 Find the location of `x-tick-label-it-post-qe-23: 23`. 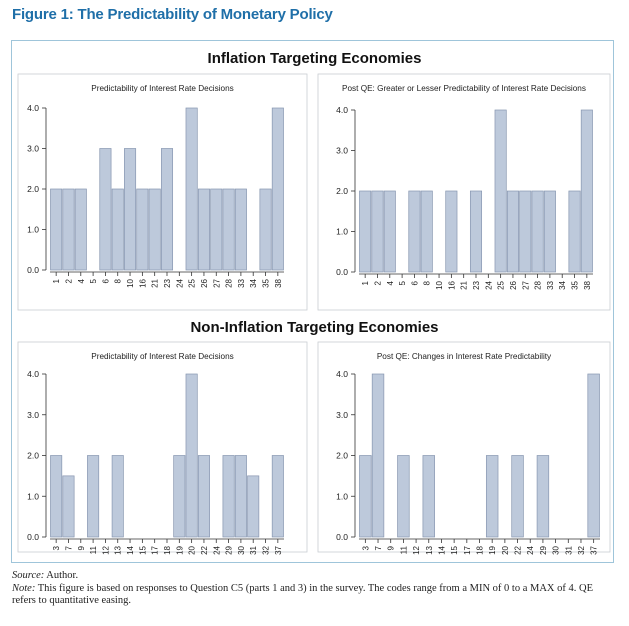

x-tick-label-it-post-qe-23: 23 is located at coordinates (476, 284).